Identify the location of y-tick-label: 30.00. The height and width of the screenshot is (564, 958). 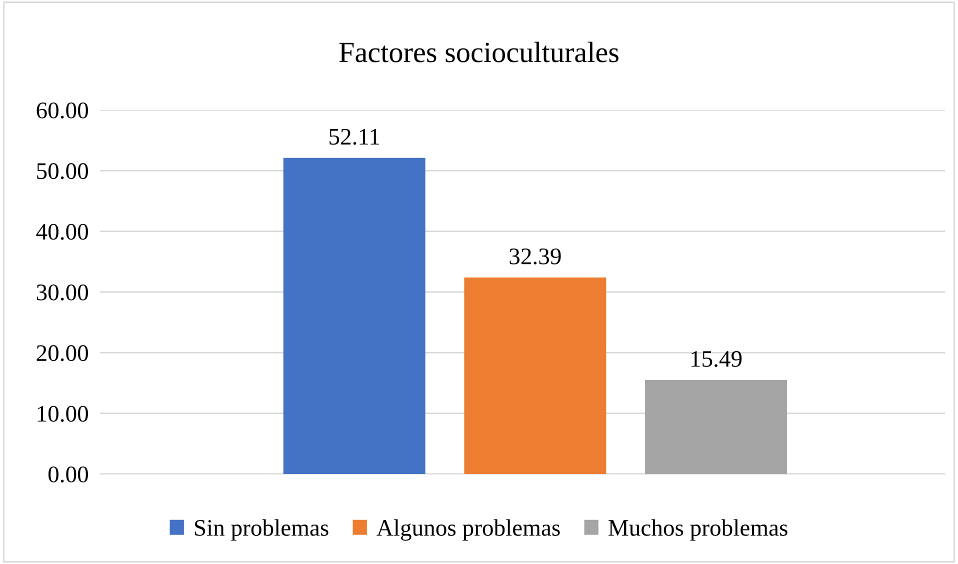
(62, 292).